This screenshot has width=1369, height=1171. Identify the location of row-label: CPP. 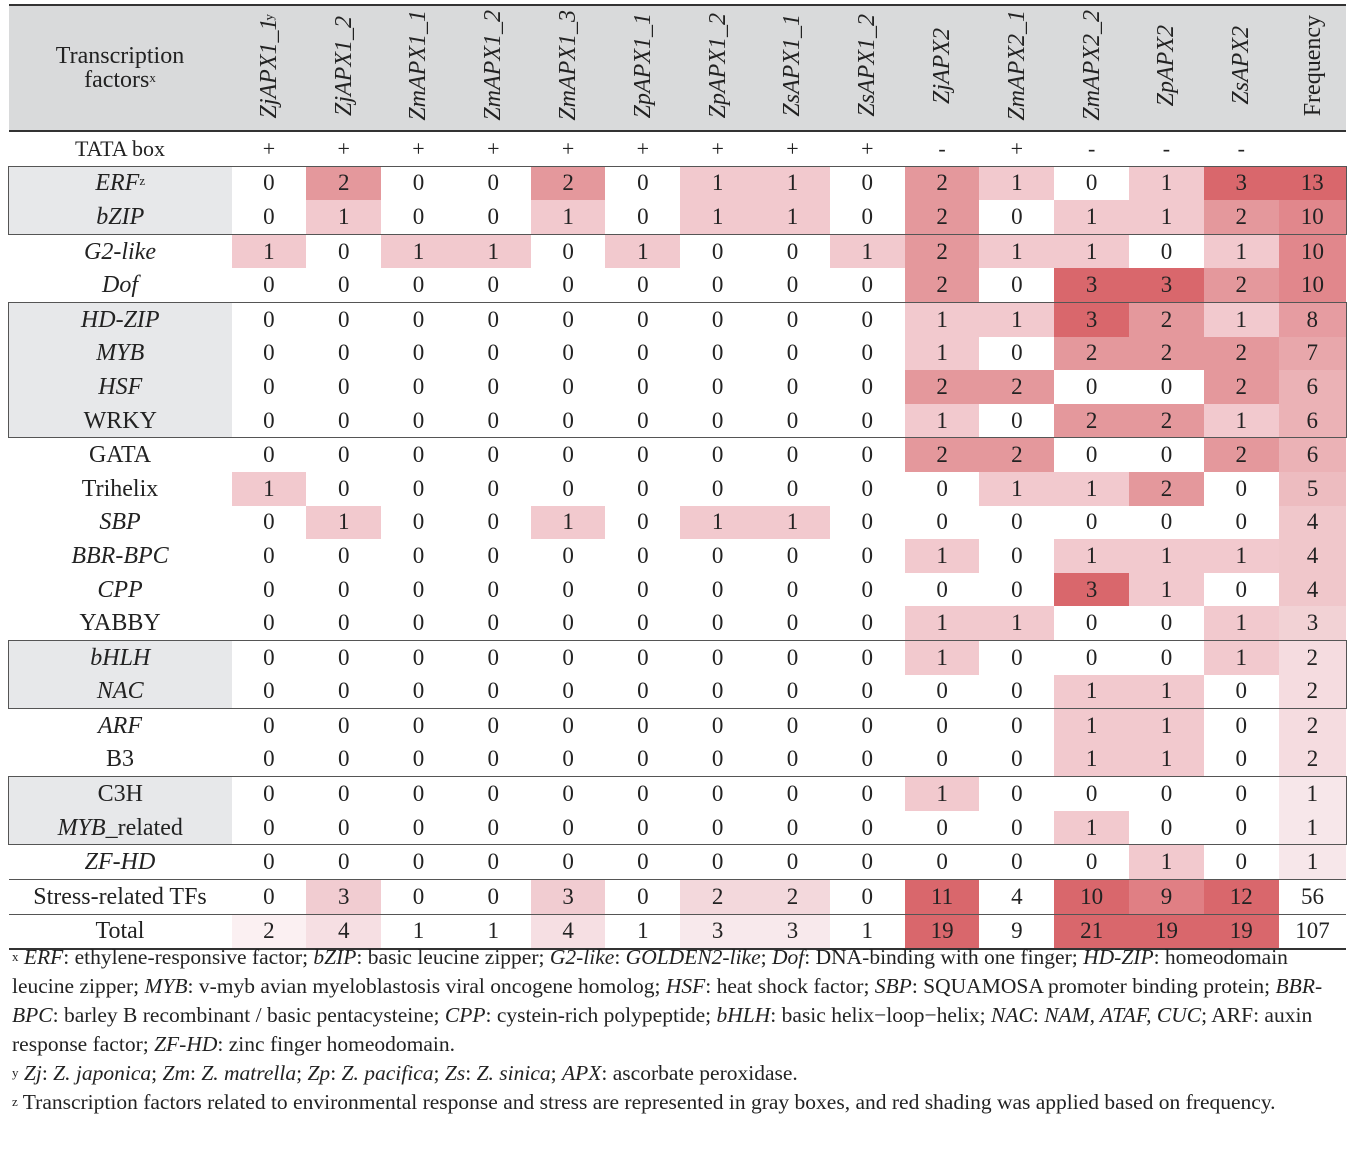
(120, 590).